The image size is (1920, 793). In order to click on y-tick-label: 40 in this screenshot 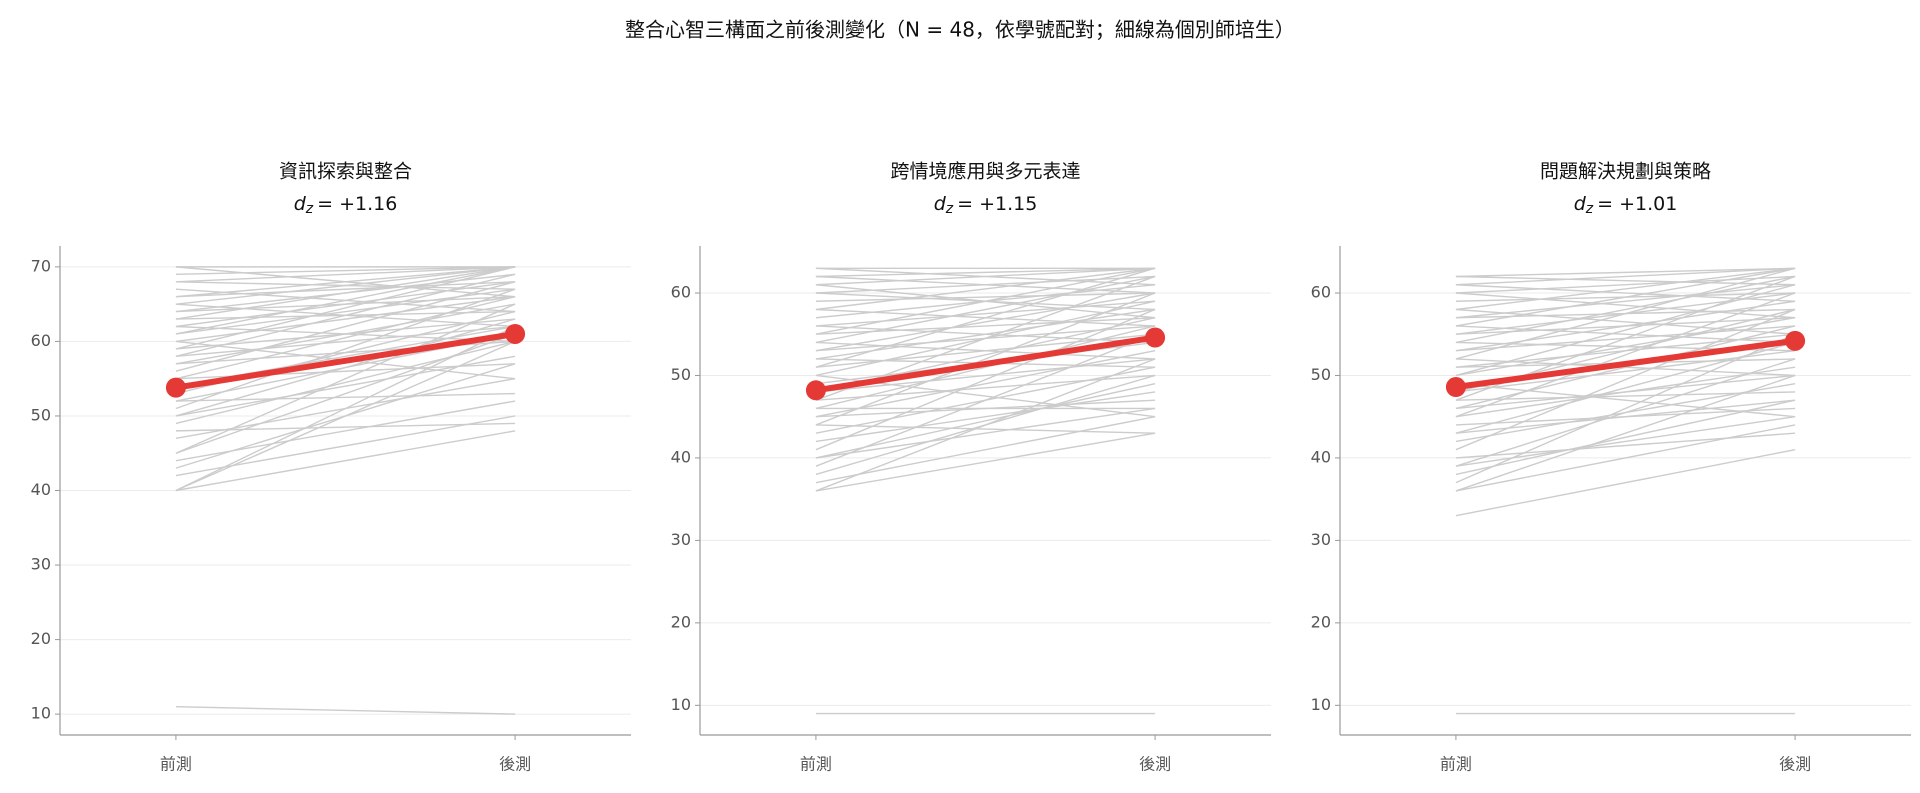, I will do `click(41, 489)`.